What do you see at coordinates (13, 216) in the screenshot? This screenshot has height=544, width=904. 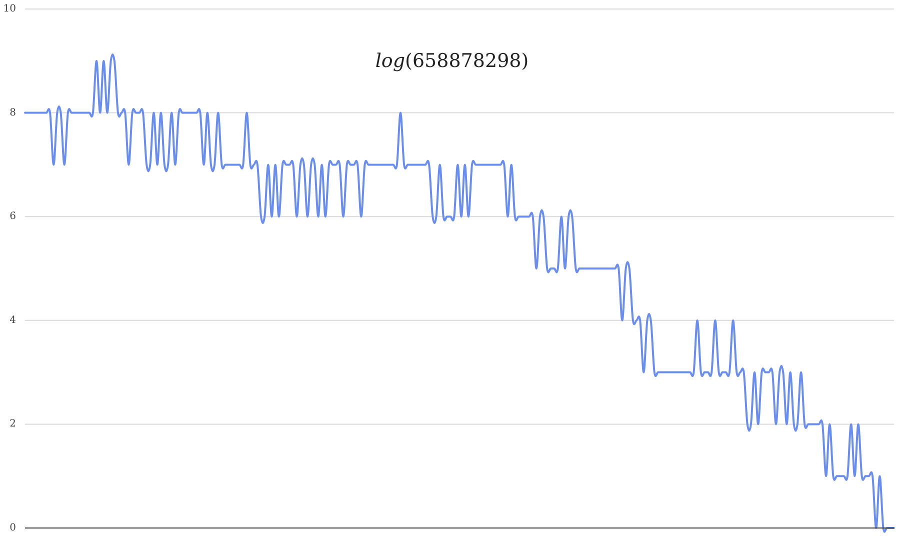 I see `y-tick-label: 6` at bounding box center [13, 216].